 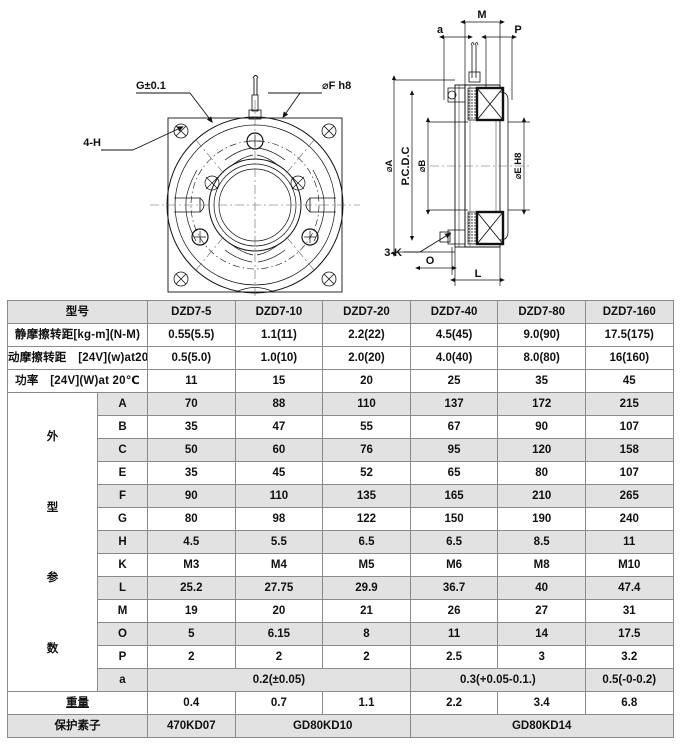 What do you see at coordinates (629, 381) in the screenshot?
I see `perf-value-3-6: 45` at bounding box center [629, 381].